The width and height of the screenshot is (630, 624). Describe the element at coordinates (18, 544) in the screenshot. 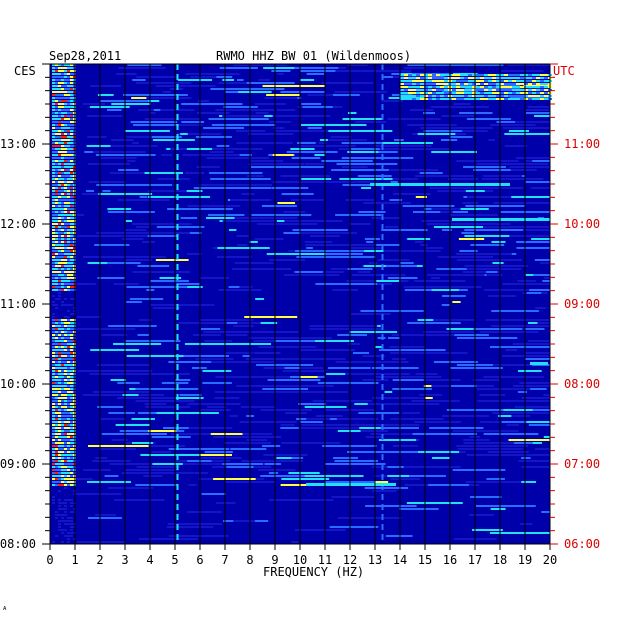

I see `left-tick-label-08:00: 08:00` at that location.